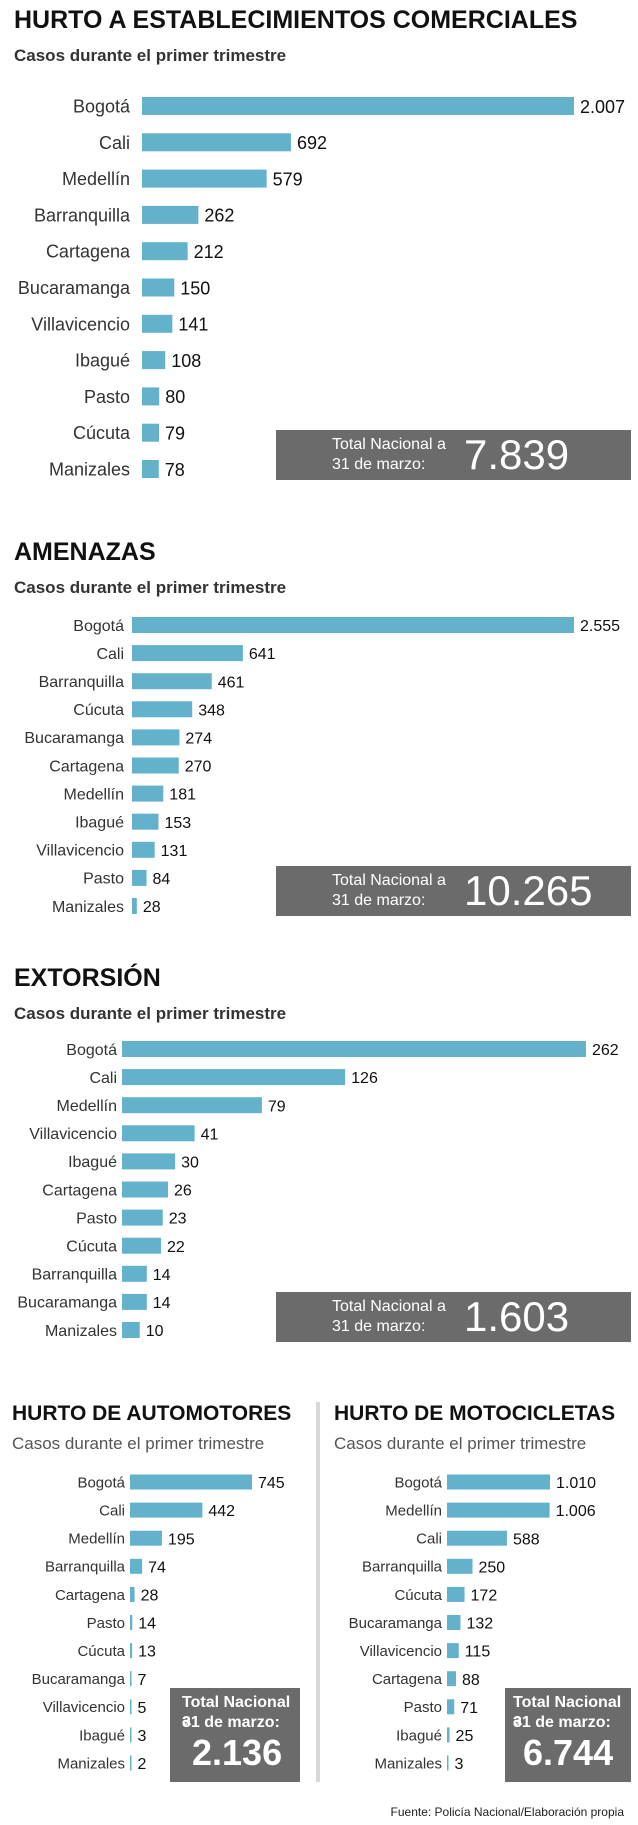  I want to click on value-label: 28, so click(150, 1595).